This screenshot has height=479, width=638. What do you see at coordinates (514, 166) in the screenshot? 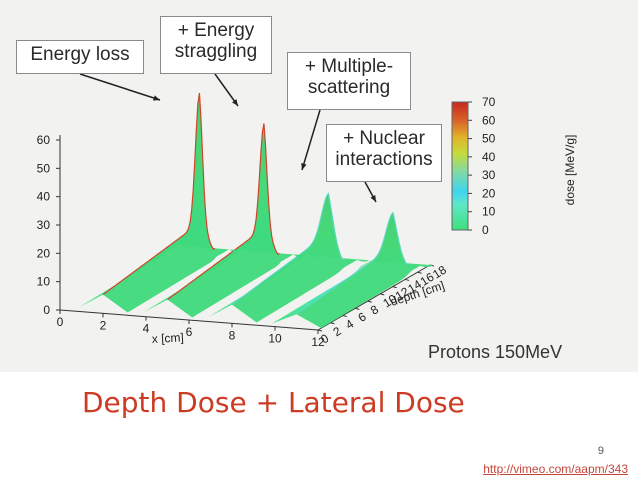
I see `colorbar: 0 10 20 30 40 50 60 70 dose [MeV/g]` at bounding box center [514, 166].